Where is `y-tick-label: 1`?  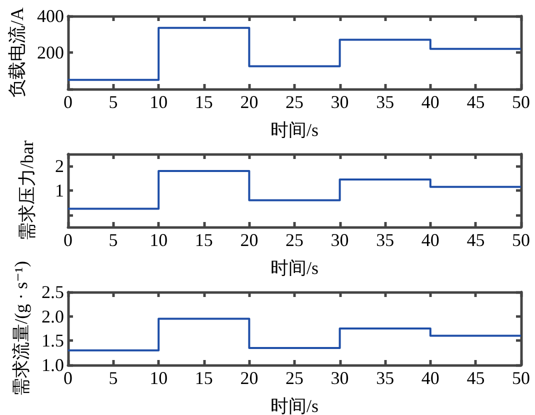 y-tick-label: 1 is located at coordinates (59, 190).